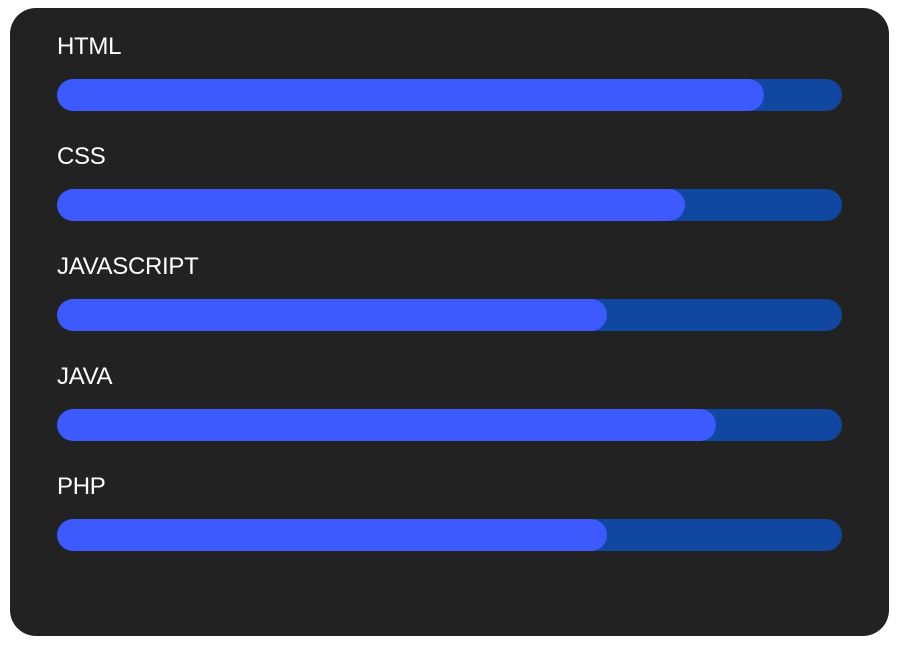 This screenshot has width=900, height=647. Describe the element at coordinates (81, 156) in the screenshot. I see `skill-label: CSS` at that location.